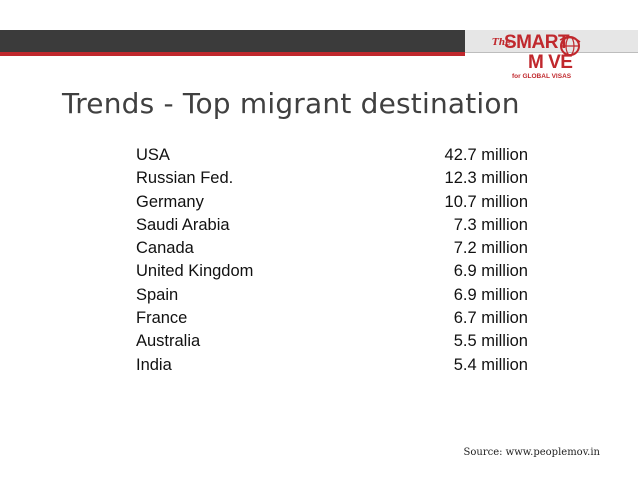  Describe the element at coordinates (550, 62) in the screenshot. I see `logo-move-text: M VE` at that location.